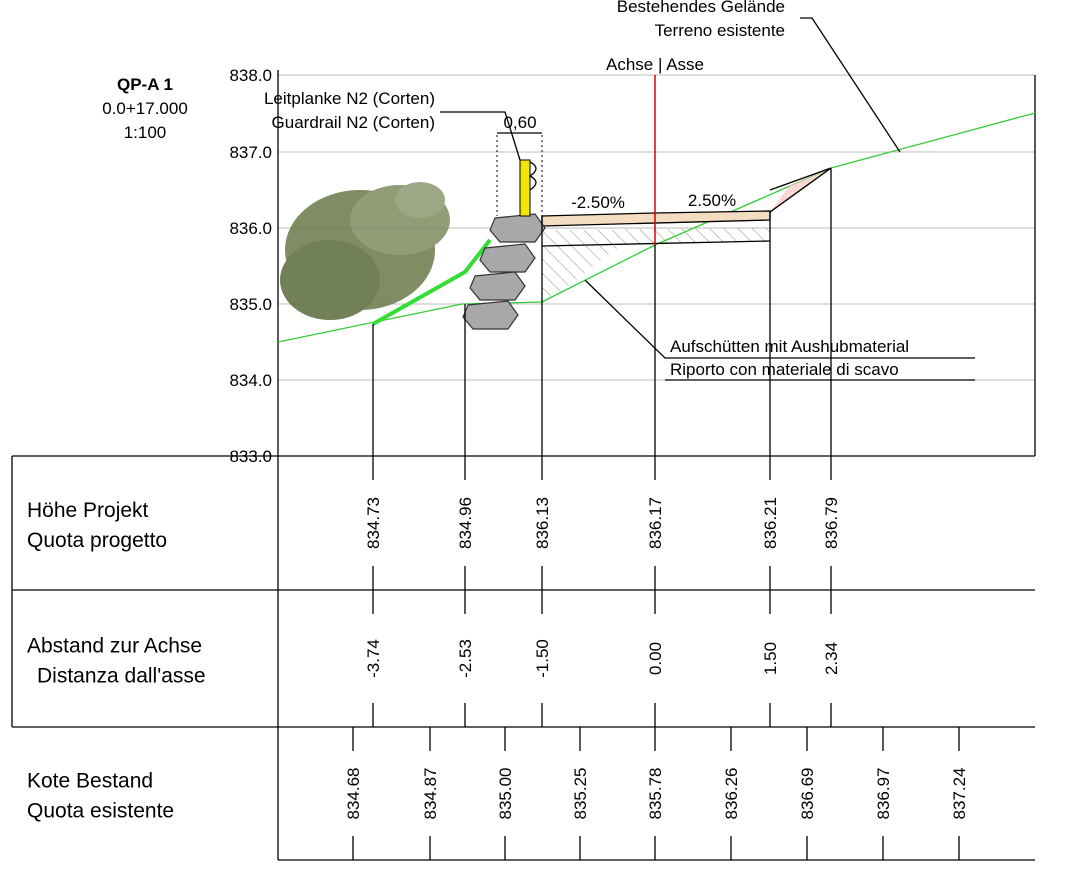 This screenshot has height=869, width=1073. What do you see at coordinates (465, 658) in the screenshot?
I see `cell-value: -2.53` at bounding box center [465, 658].